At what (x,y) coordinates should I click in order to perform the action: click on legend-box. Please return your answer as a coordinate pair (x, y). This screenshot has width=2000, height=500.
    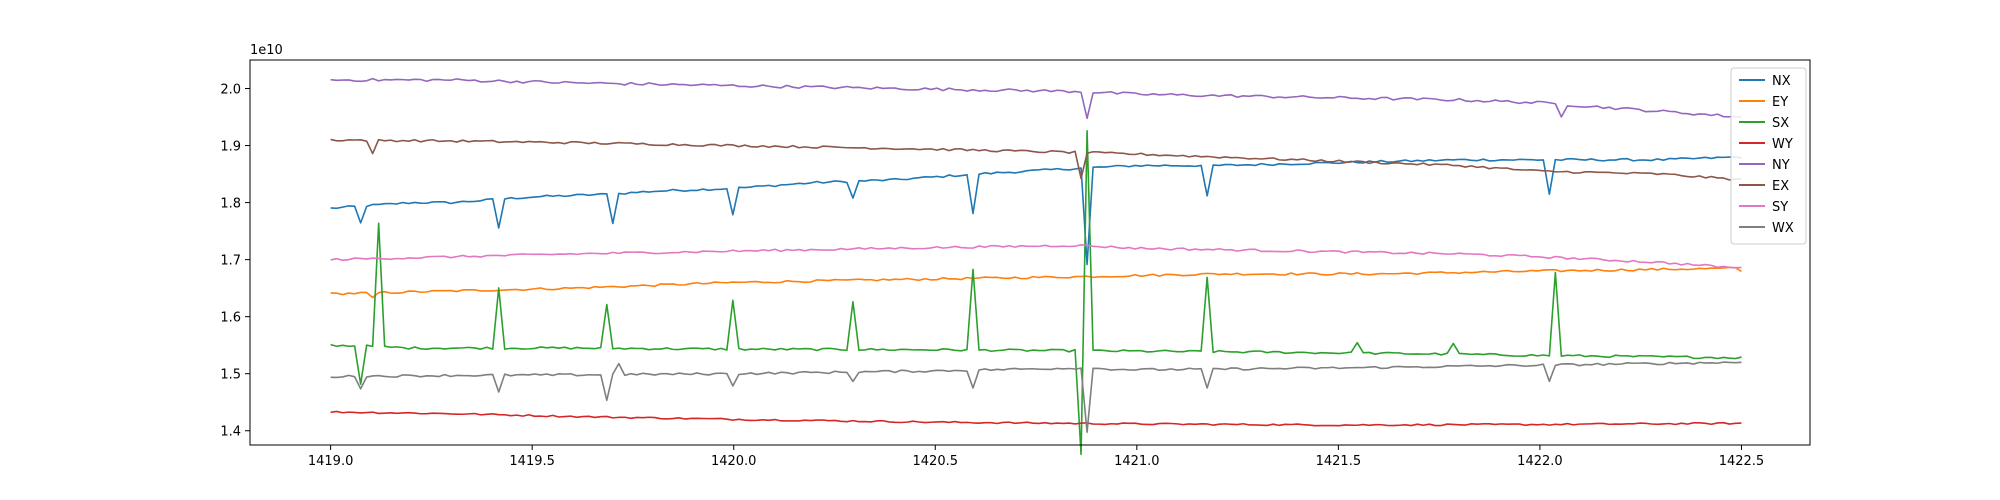
    Looking at the image, I should click on (1768, 156).